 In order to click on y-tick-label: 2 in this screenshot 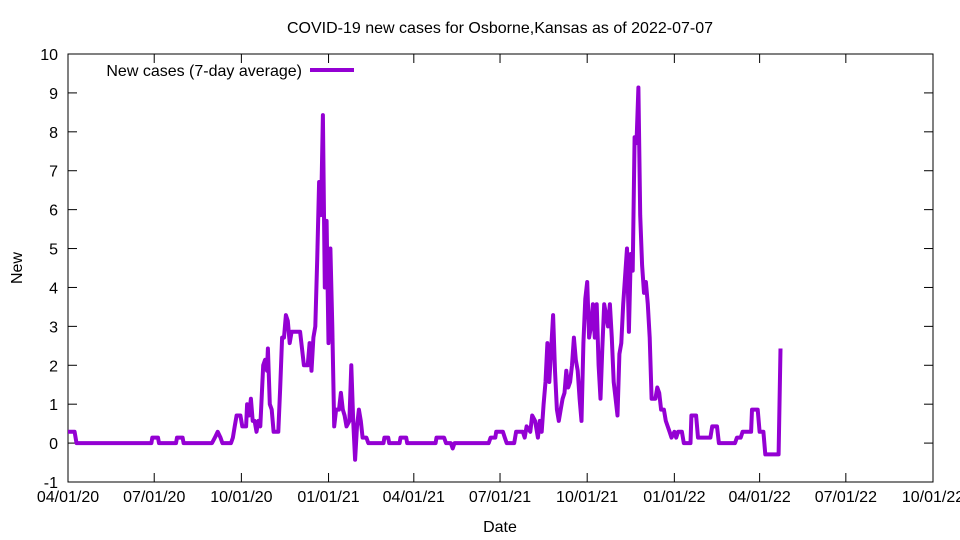, I will do `click(53, 366)`.